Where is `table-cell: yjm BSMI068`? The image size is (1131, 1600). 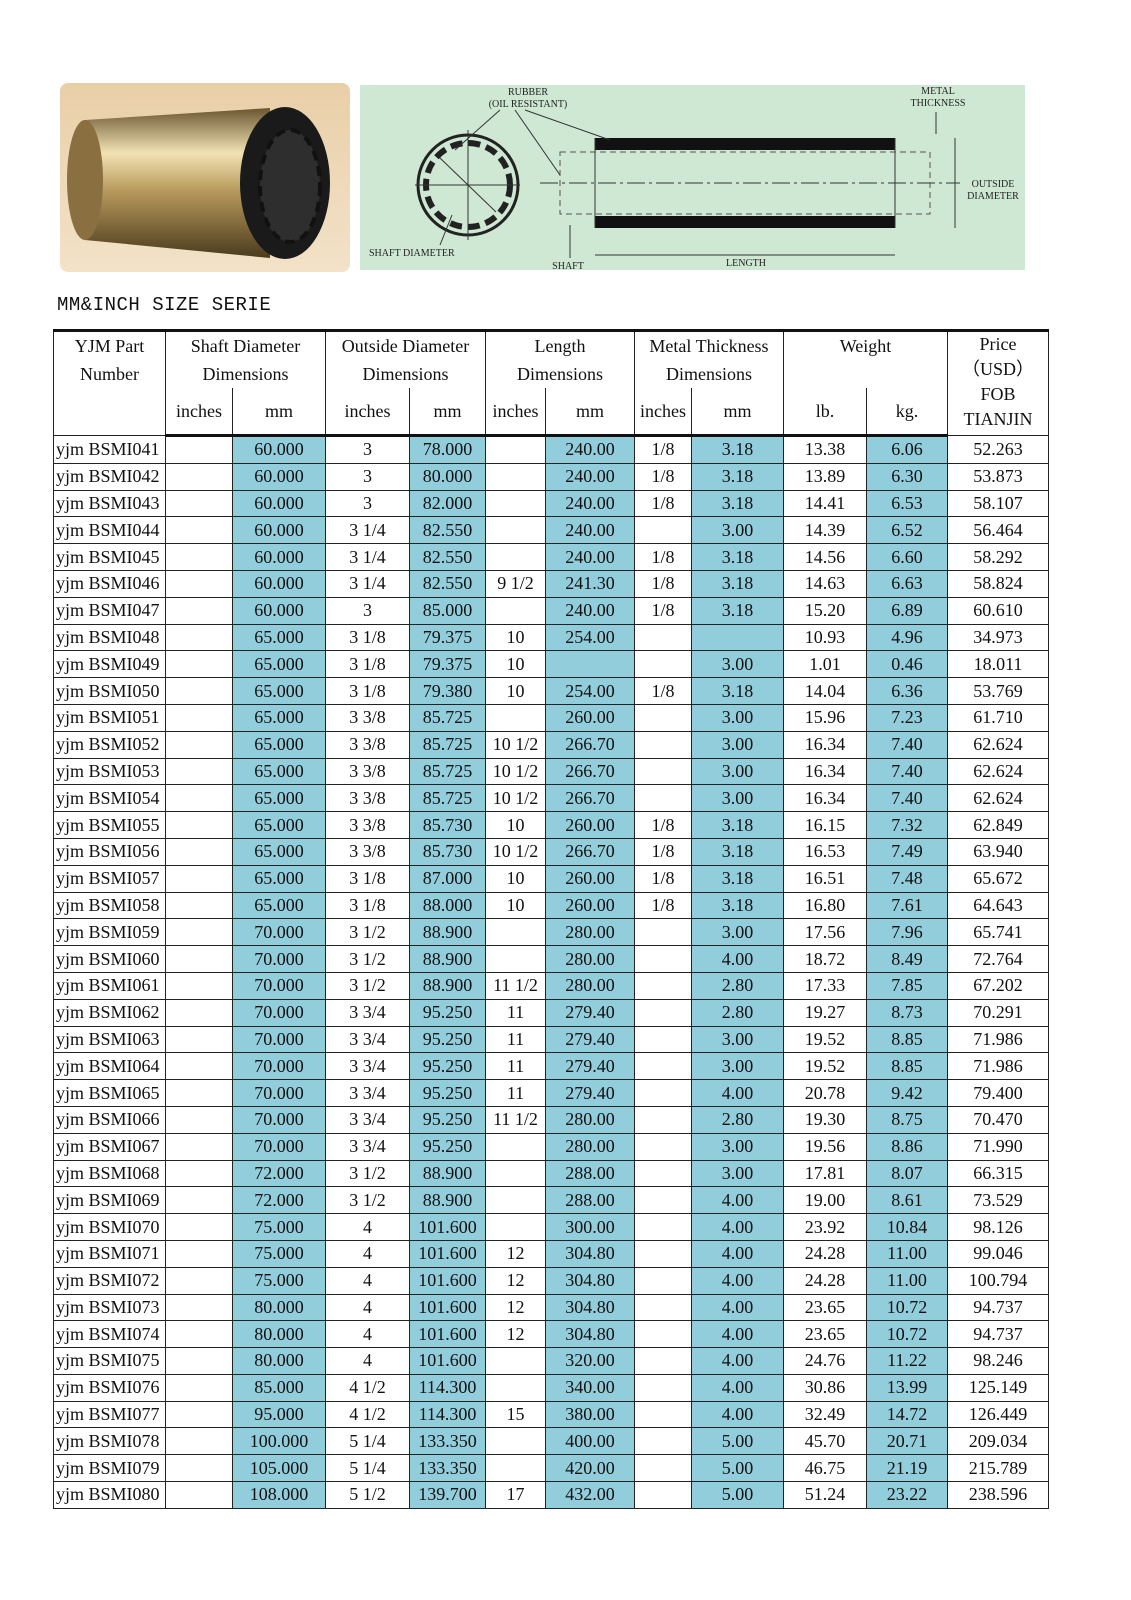 table-cell: yjm BSMI068 is located at coordinates (109, 1173).